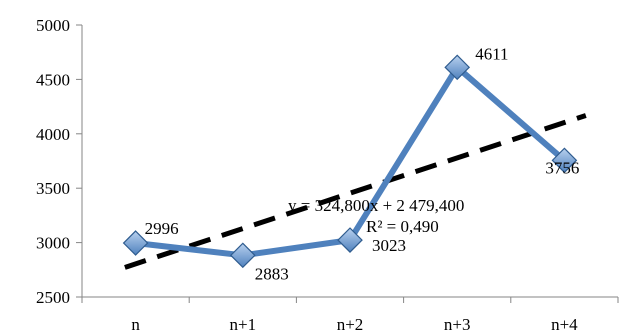 Image resolution: width=625 pixels, height=332 pixels. I want to click on trendline-r-squared: R² = 0,490, so click(402, 226).